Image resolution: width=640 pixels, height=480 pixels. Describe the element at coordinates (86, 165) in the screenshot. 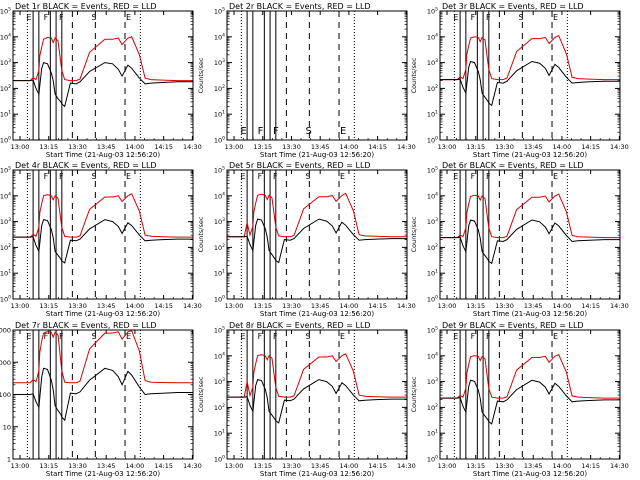

I see `panel-title: Det 4r BLACK = Events, RED = LLD` at that location.